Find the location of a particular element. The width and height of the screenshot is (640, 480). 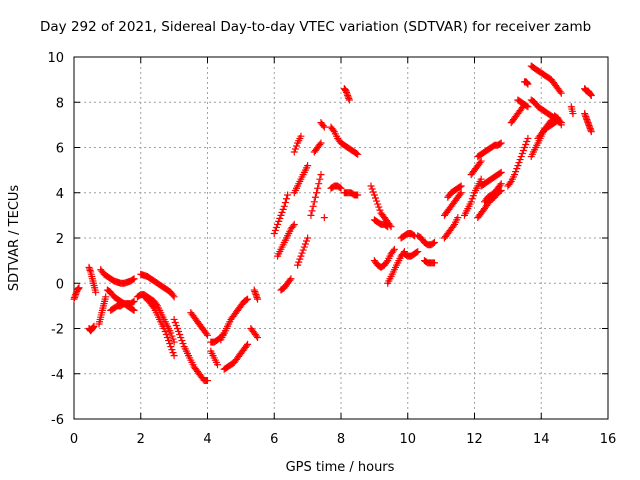

series-arc26 is located at coordinates (317, 147).